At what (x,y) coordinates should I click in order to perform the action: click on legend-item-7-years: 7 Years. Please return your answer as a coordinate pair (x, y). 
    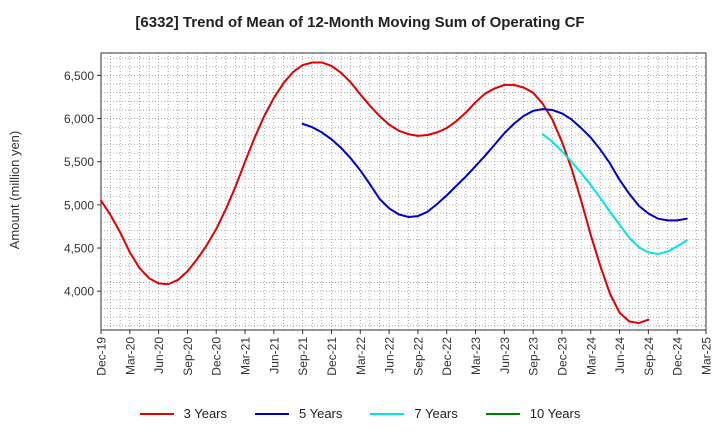
    Looking at the image, I should click on (414, 413).